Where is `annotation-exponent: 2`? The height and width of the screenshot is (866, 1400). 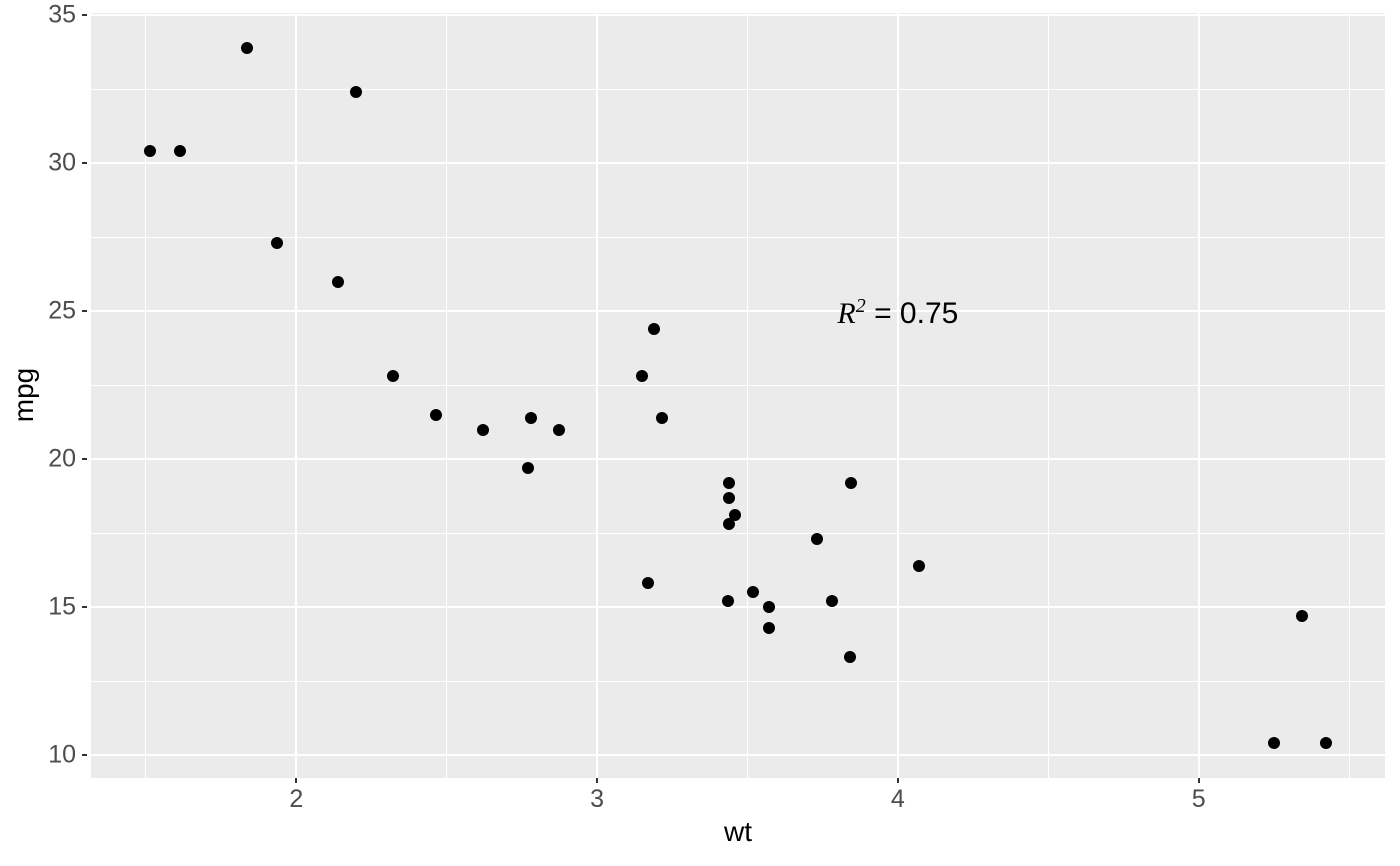
annotation-exponent: 2 is located at coordinates (860, 306).